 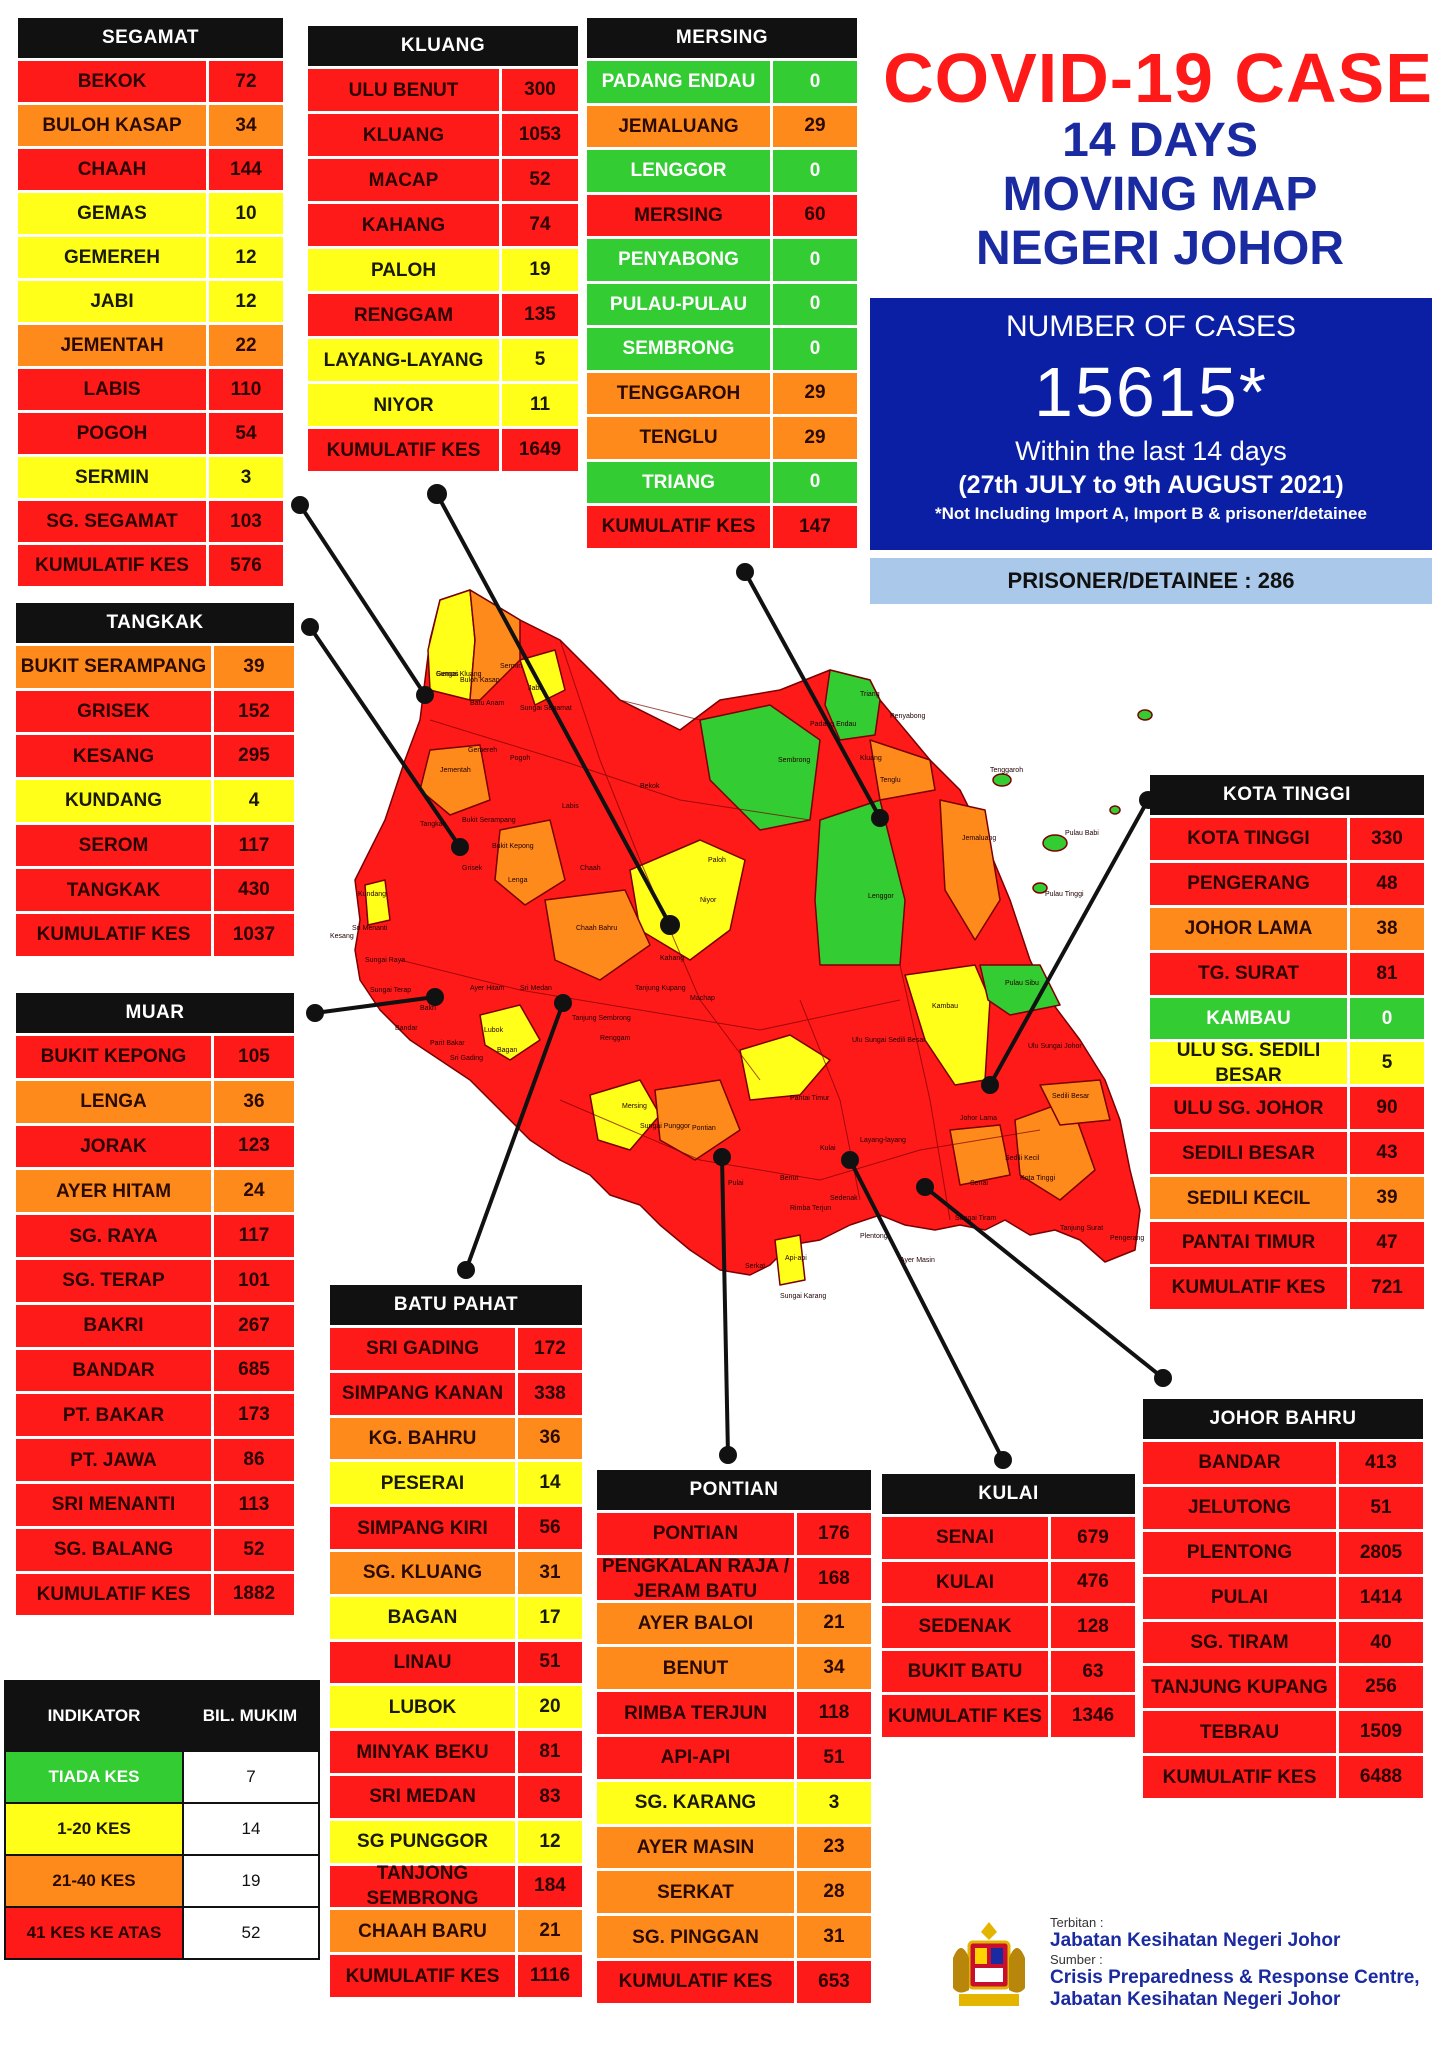 What do you see at coordinates (1239, 1598) in the screenshot?
I see `mukim-name: PULAI` at bounding box center [1239, 1598].